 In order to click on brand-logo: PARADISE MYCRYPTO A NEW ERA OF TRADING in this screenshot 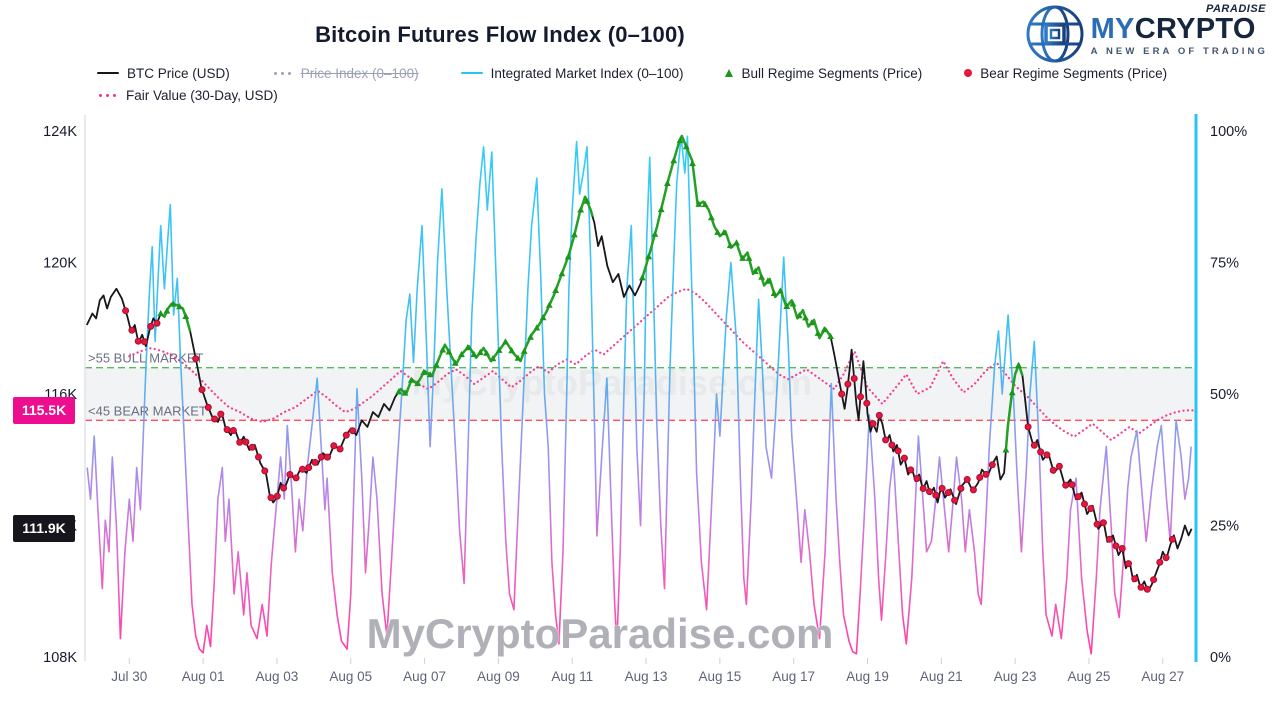, I will do `click(1145, 34)`.